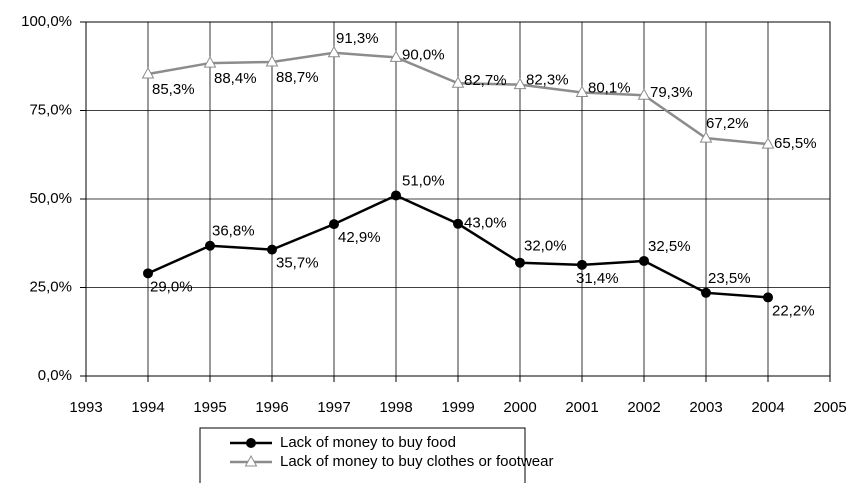  I want to click on value-label: 23,5%, so click(729, 278).